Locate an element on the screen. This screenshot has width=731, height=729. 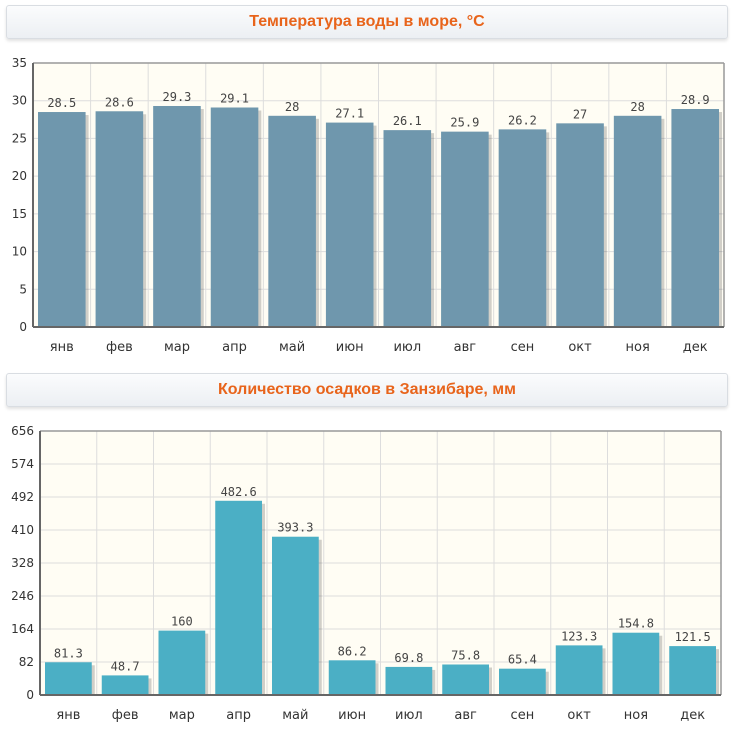
precipitation-y-tick-label: 0 is located at coordinates (30, 695).